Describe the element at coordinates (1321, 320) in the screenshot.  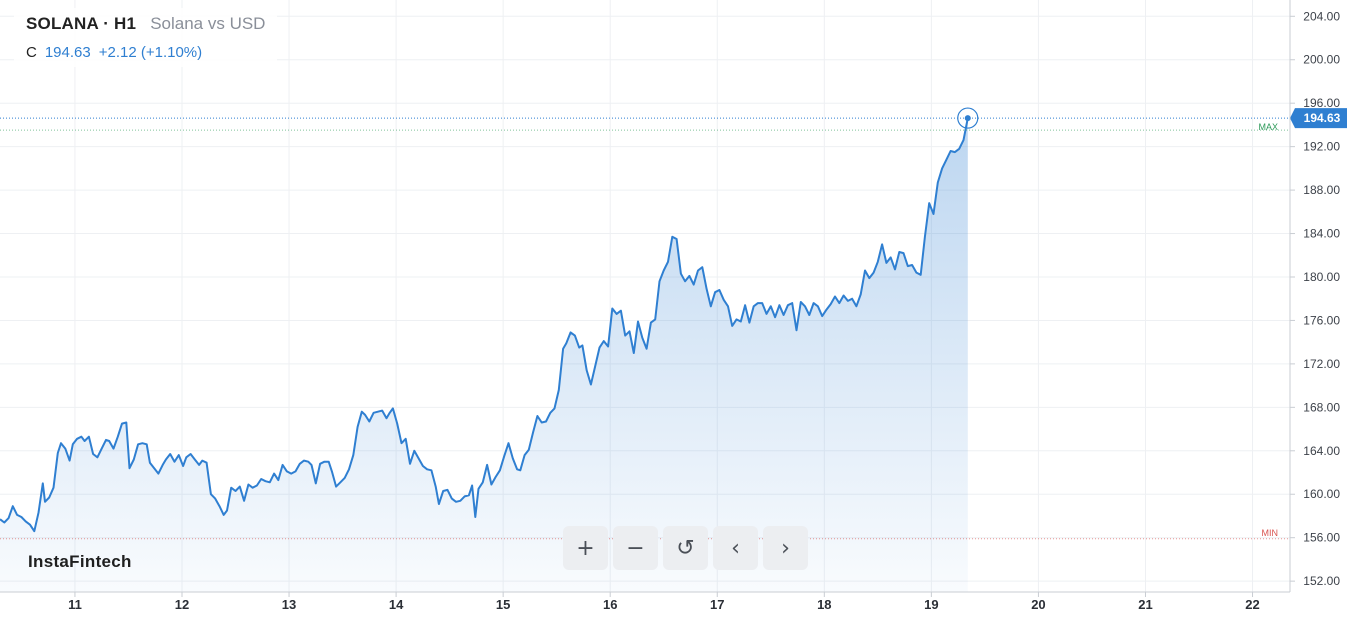
I see `y-tick-label: 176.00` at that location.